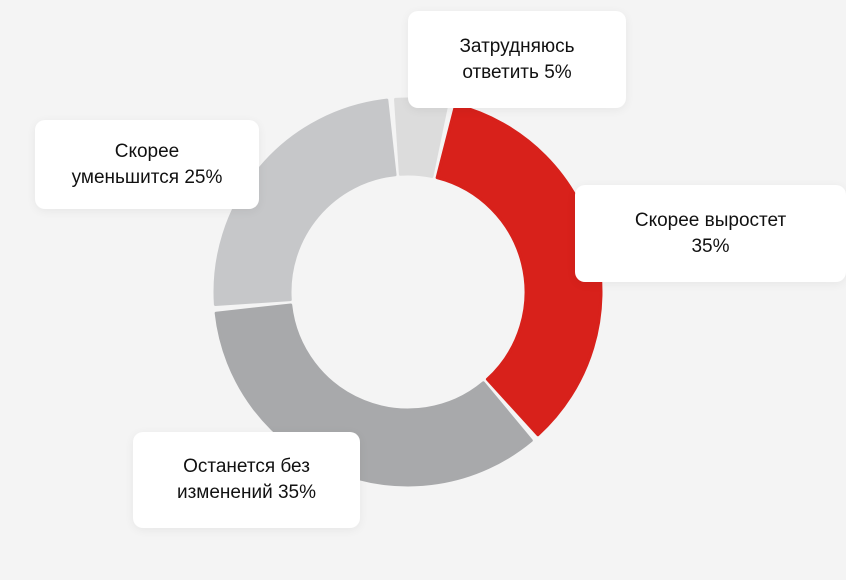  Describe the element at coordinates (517, 72) in the screenshot. I see `label-undecided-line2: ответить 5%` at that location.